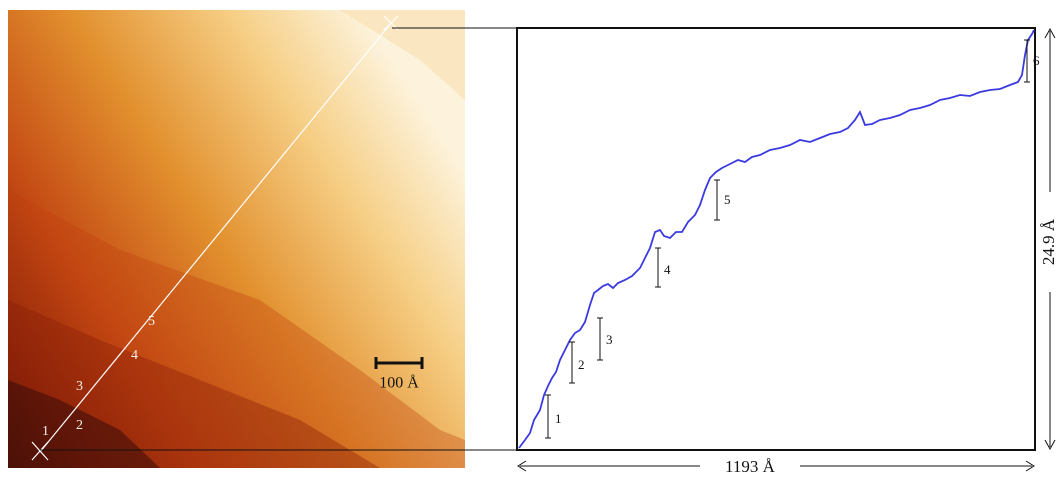 The image size is (1062, 479). Describe the element at coordinates (151, 321) in the screenshot. I see `image-step-label: 5` at that location.